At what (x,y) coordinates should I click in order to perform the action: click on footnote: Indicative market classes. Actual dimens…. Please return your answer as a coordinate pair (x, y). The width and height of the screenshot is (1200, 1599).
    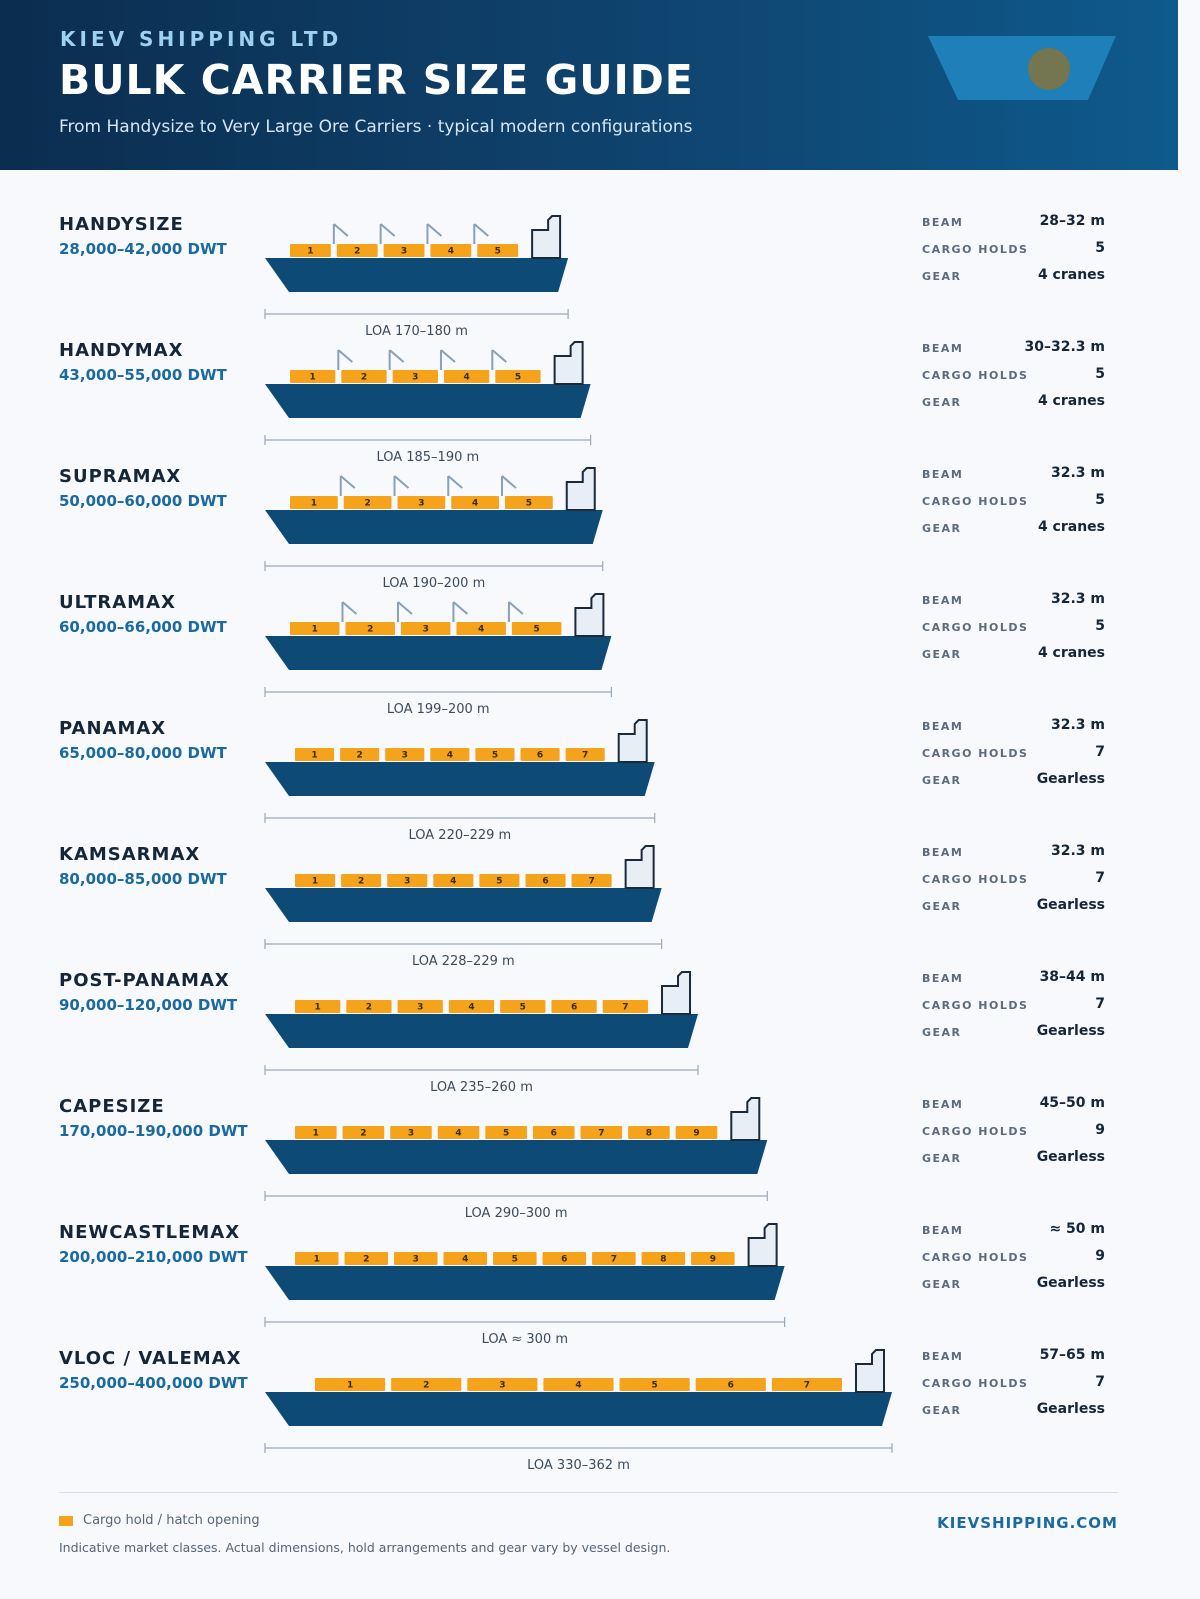
    Looking at the image, I should click on (365, 1547).